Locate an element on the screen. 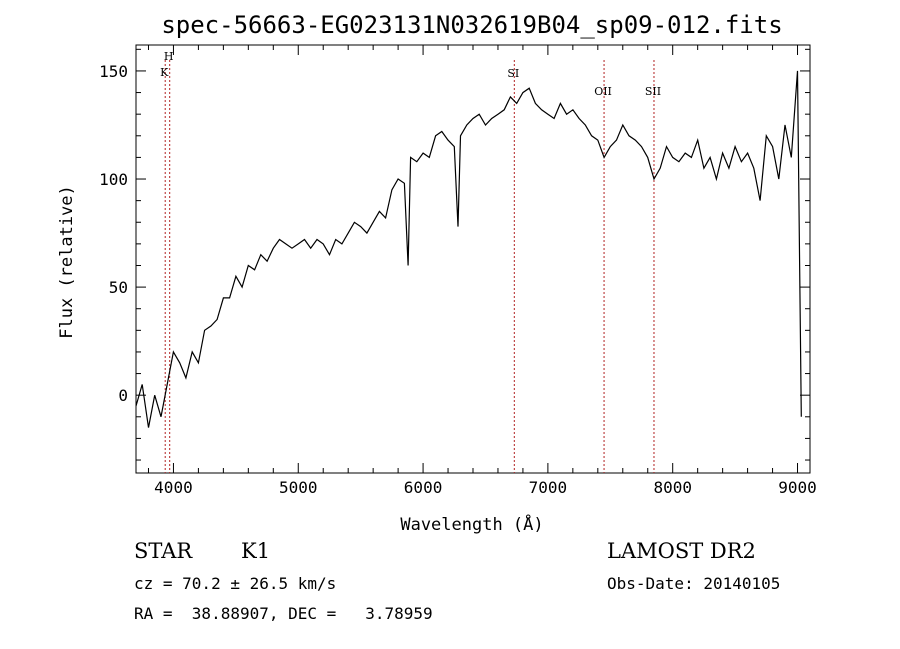 This screenshot has height=649, width=900. y-tick-label: 150 is located at coordinates (113, 71).